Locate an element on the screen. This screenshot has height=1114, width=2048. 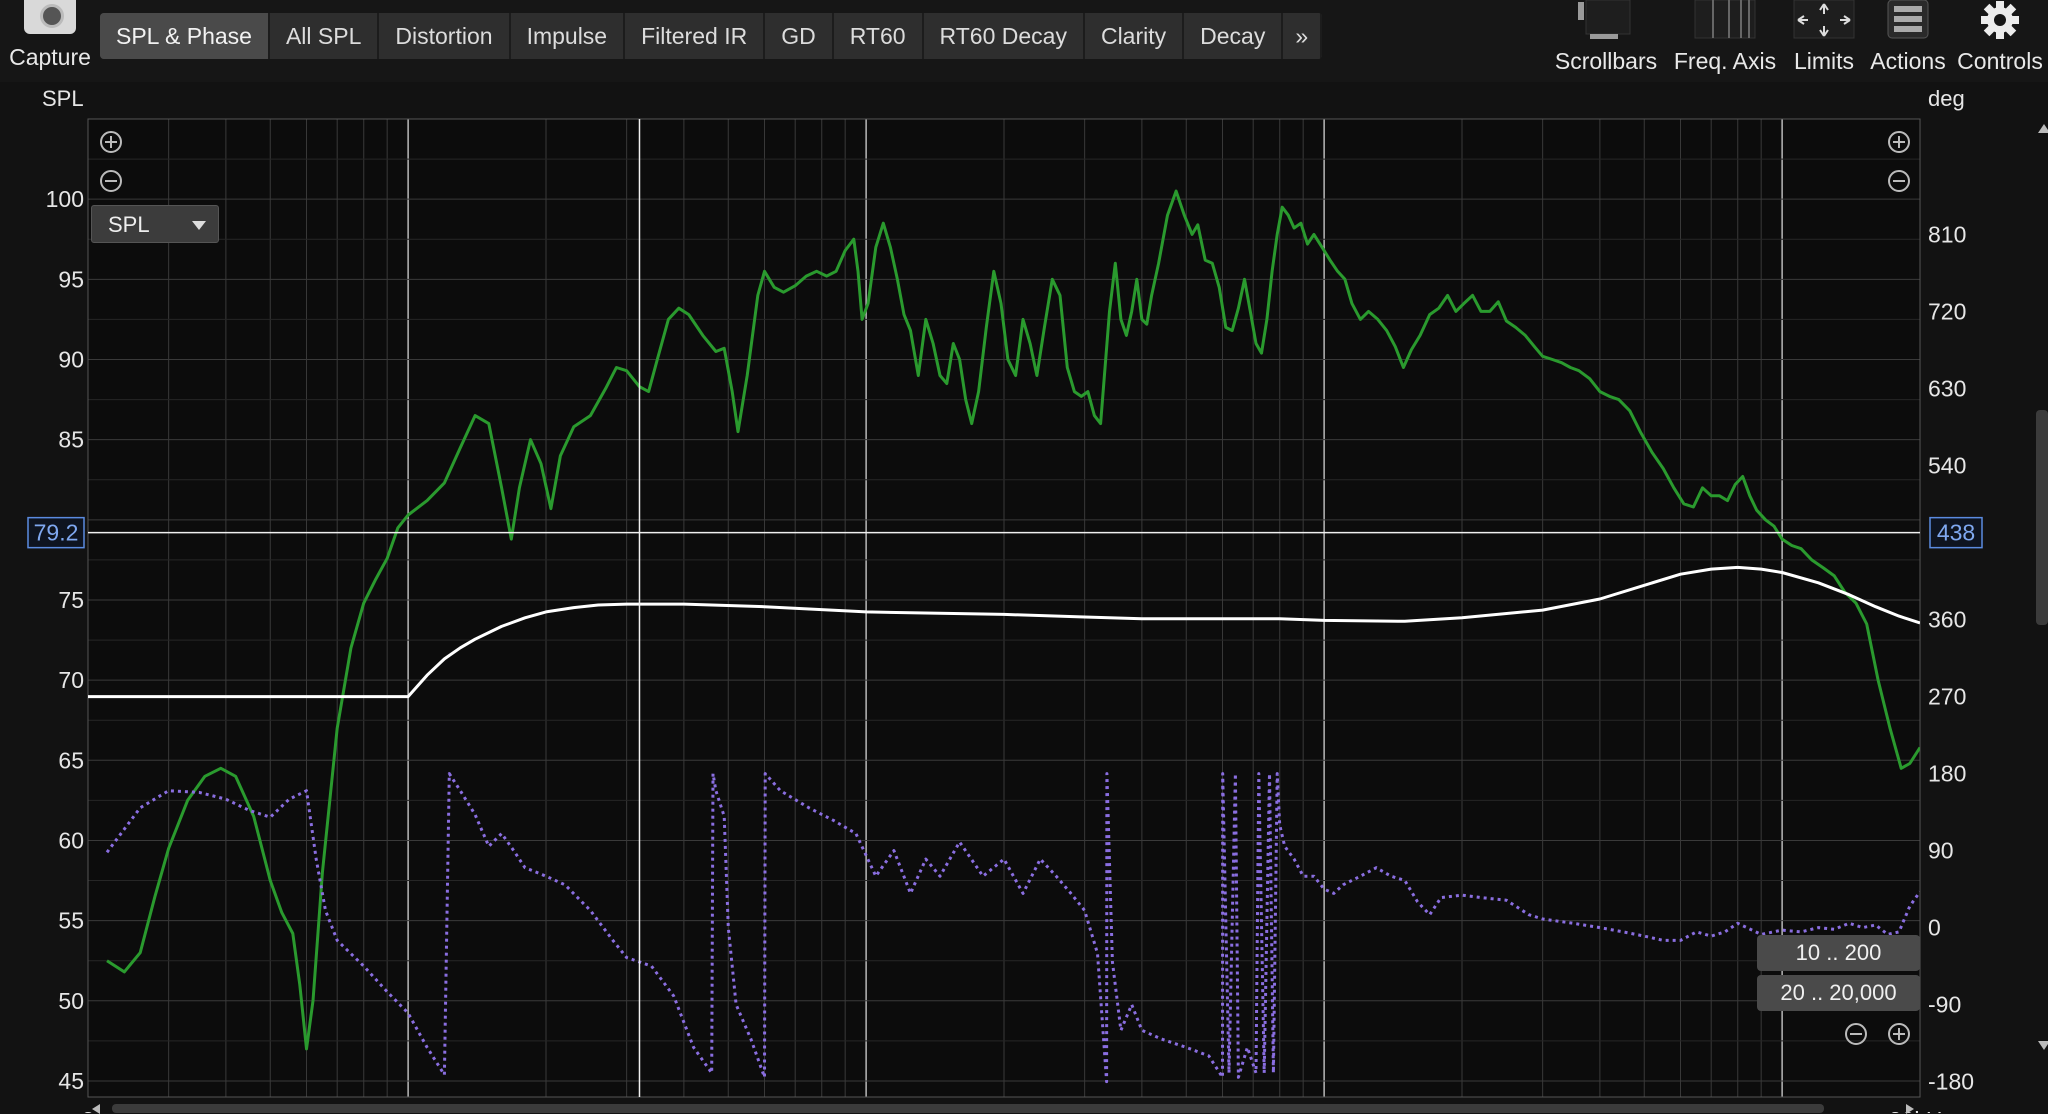
cursor-right-label: 438 is located at coordinates (1956, 533).